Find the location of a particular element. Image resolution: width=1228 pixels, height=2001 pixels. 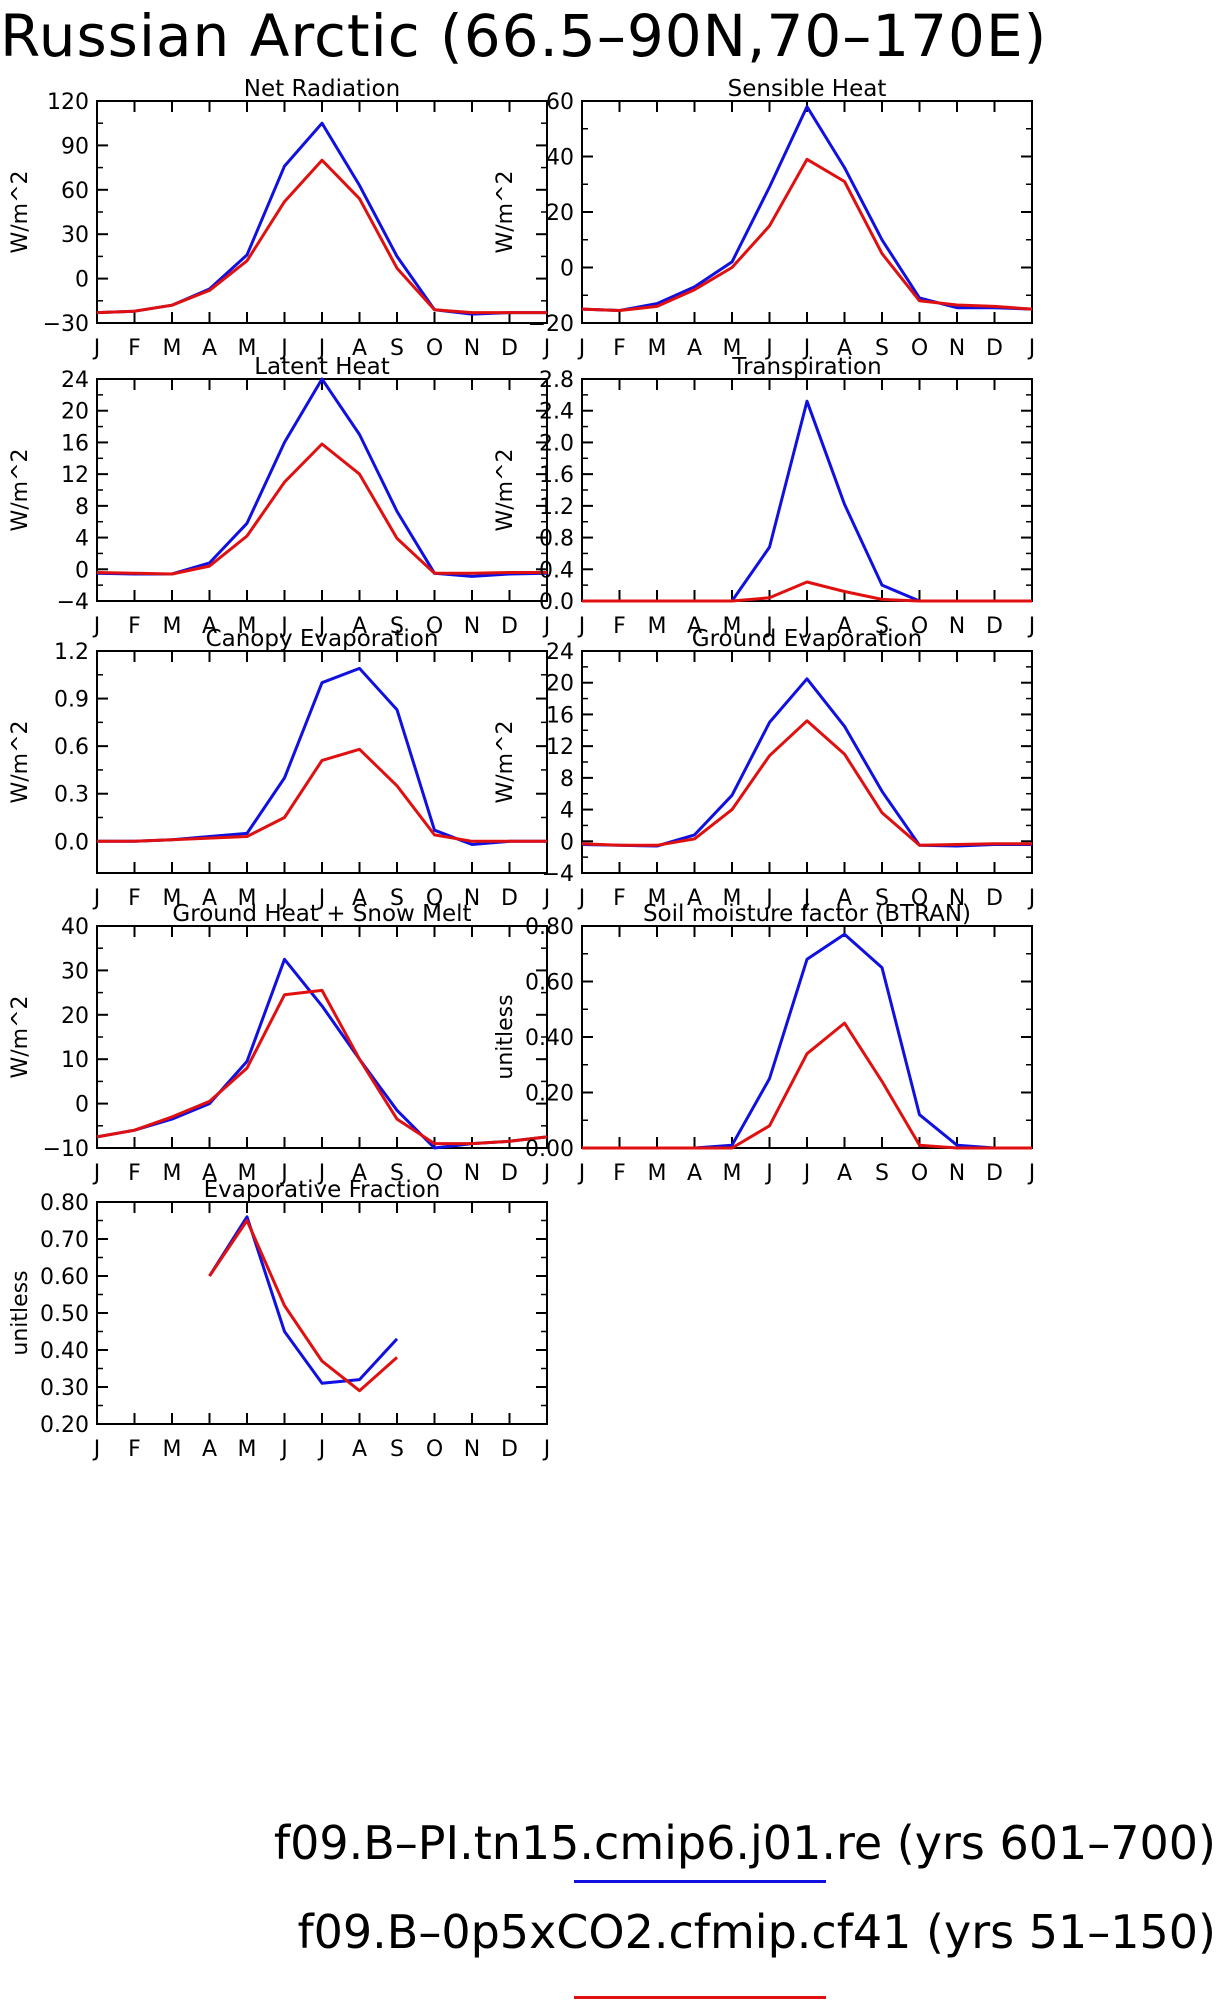

chart-title: Sensible Heat is located at coordinates (807, 89).